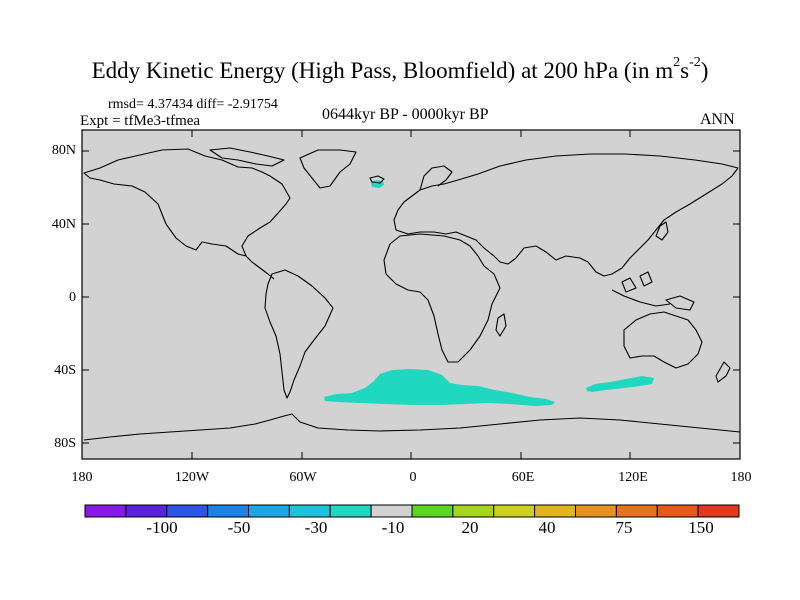 This screenshot has width=800, height=600. What do you see at coordinates (439, 387) in the screenshot?
I see `anomaly-region-south-atlantic-indian` at bounding box center [439, 387].